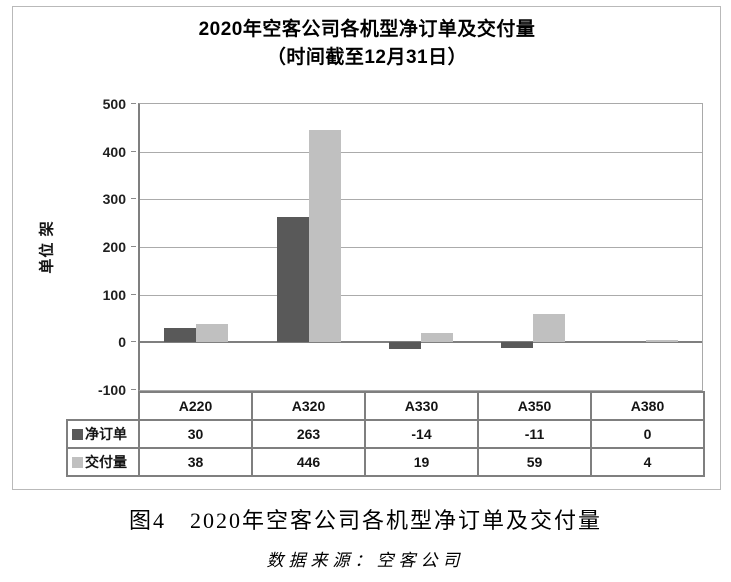 This screenshot has width=731, height=582. What do you see at coordinates (195, 434) in the screenshot?
I see `value-cell-net-orders-a220: 30` at bounding box center [195, 434].